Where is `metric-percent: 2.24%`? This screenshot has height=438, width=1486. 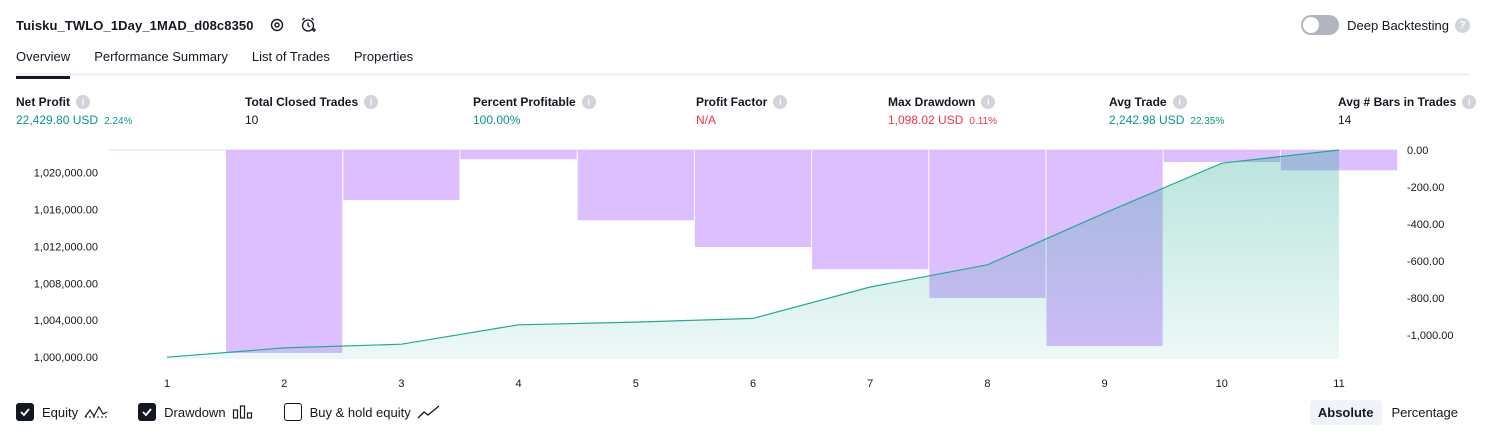 metric-percent: 2.24% is located at coordinates (118, 121).